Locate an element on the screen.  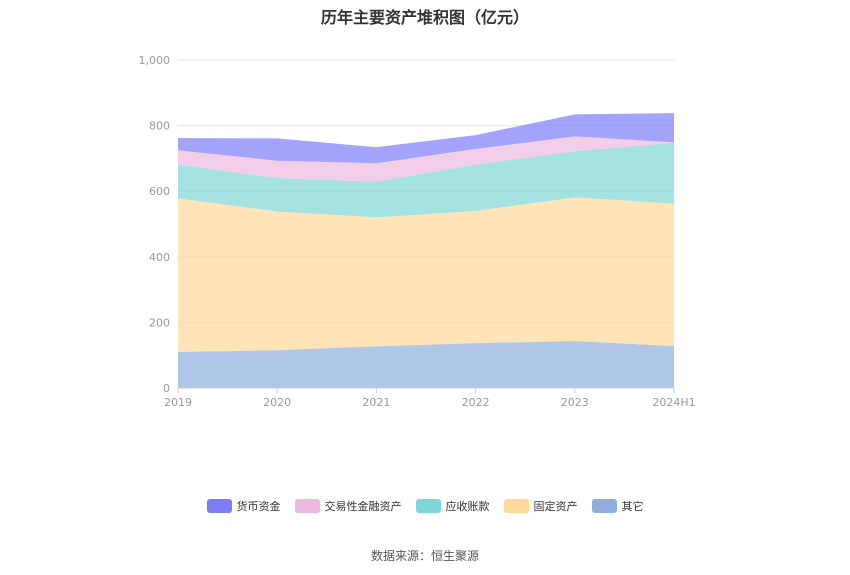
legend-label: 固定资产 is located at coordinates (555, 506).